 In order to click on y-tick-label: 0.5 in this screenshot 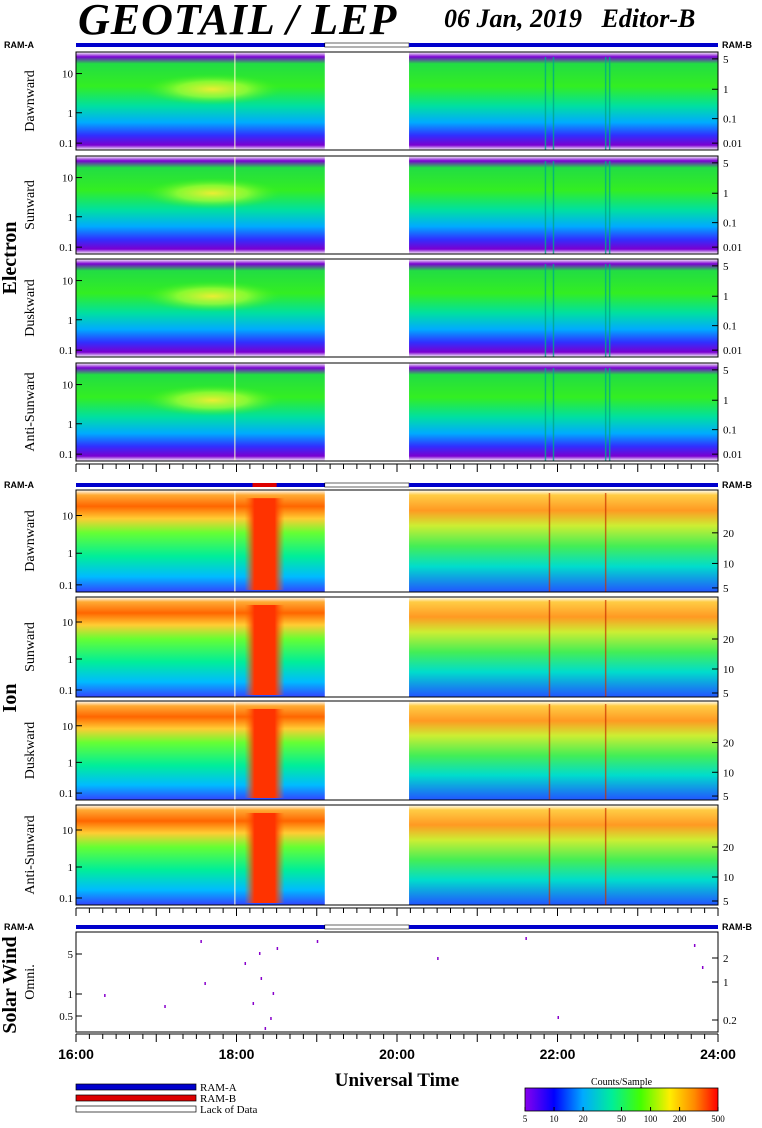, I will do `click(66, 1017)`.